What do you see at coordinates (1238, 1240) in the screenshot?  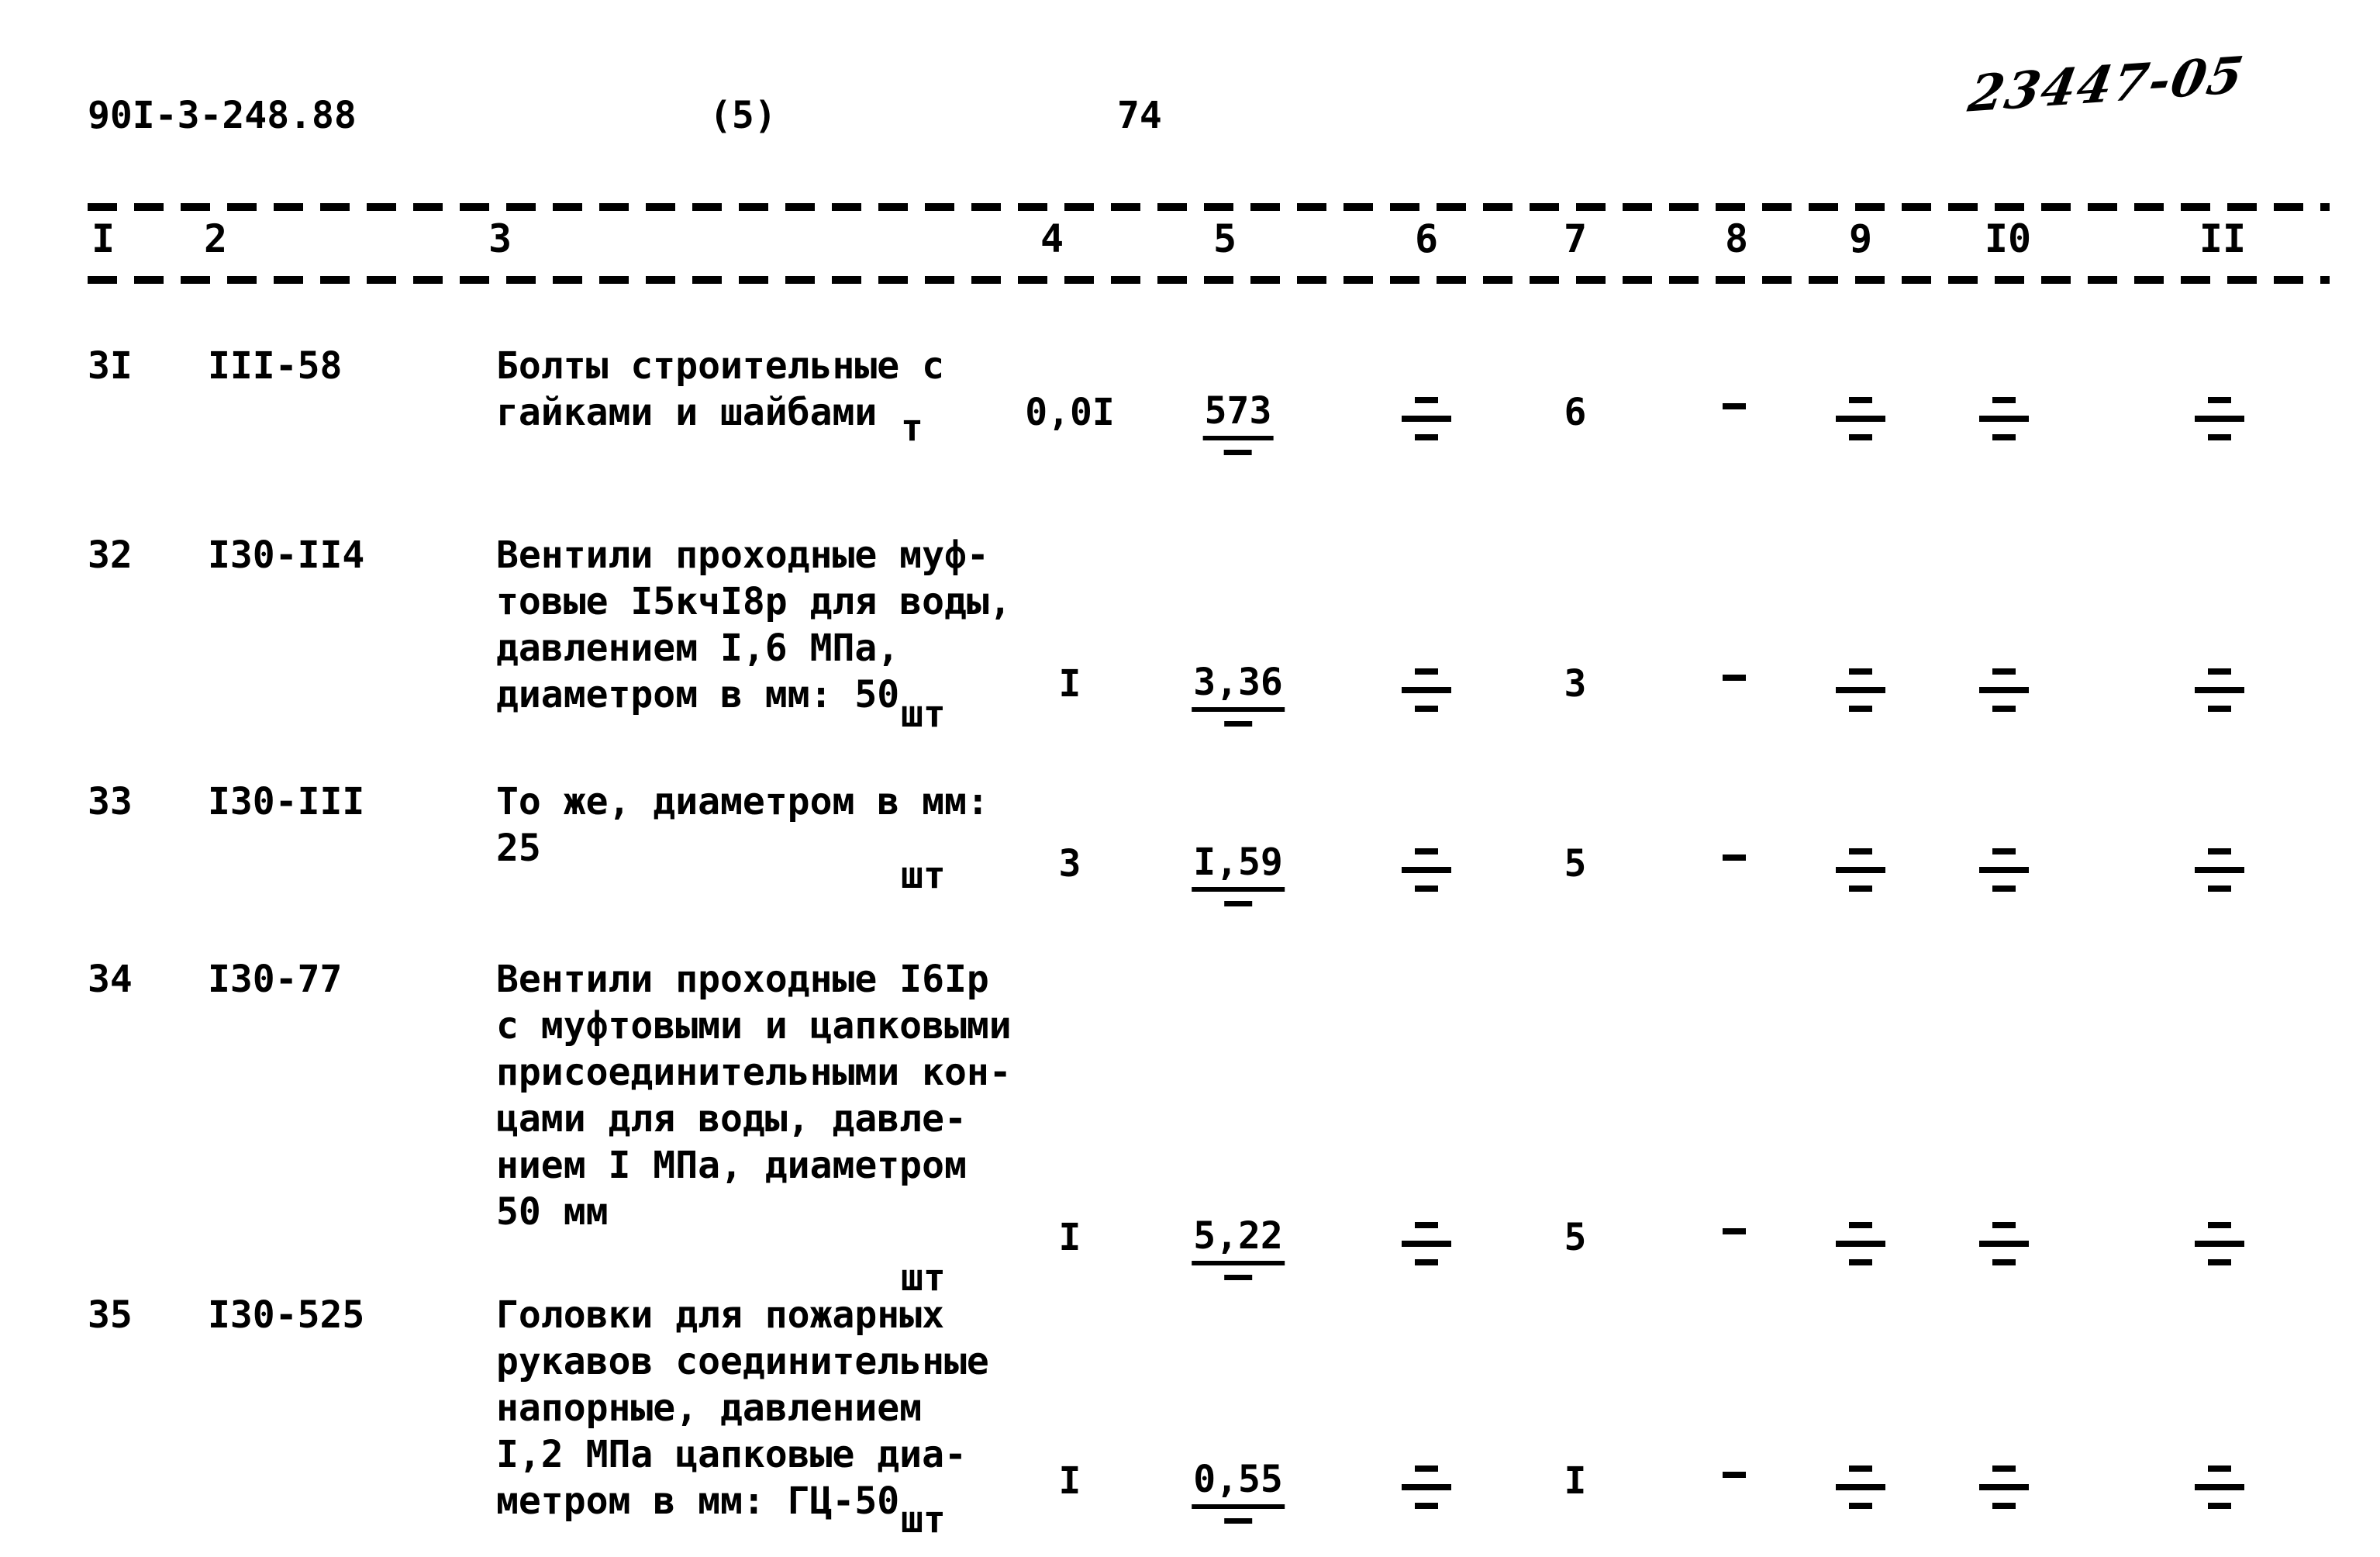 I see `cell-col5-value: 5,22` at bounding box center [1238, 1240].